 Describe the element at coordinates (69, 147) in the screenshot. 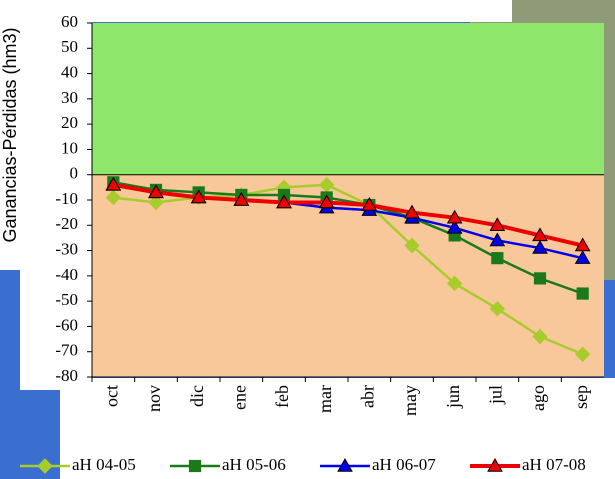

I see `y-tick-label: 10` at that location.